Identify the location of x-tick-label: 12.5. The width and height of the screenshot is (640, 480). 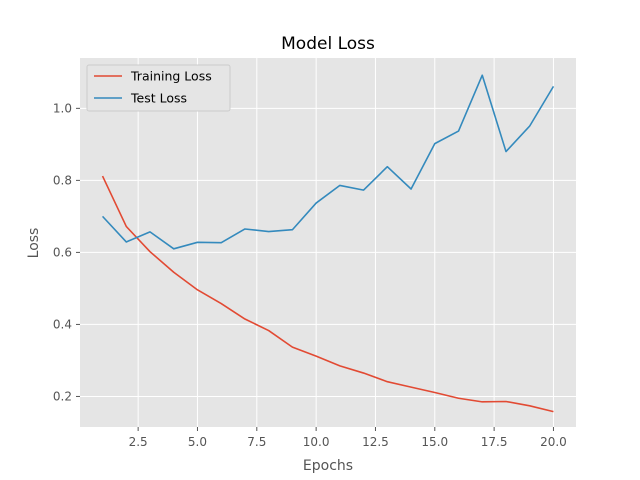
(375, 442).